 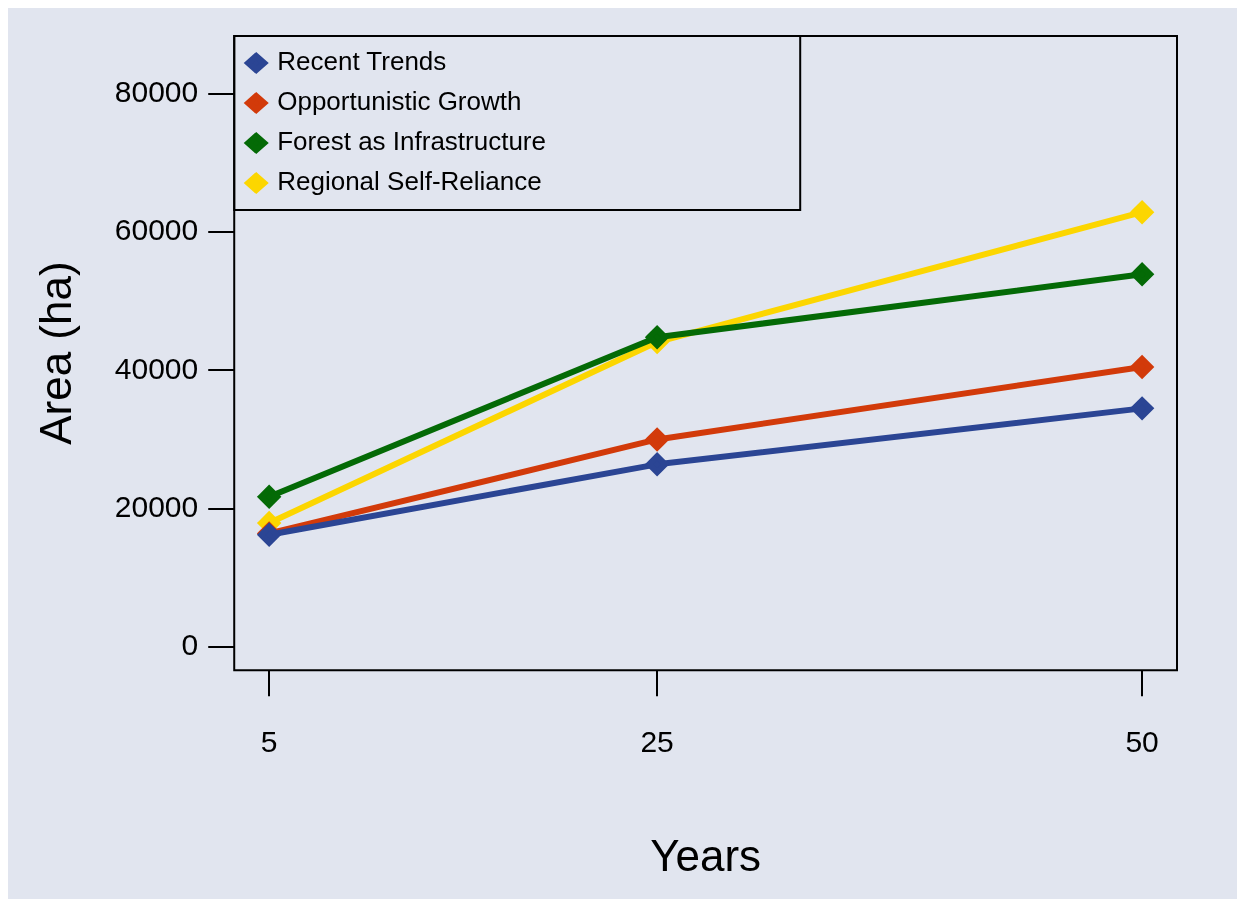 What do you see at coordinates (156, 506) in the screenshot?
I see `y-tick-label: 20000` at bounding box center [156, 506].